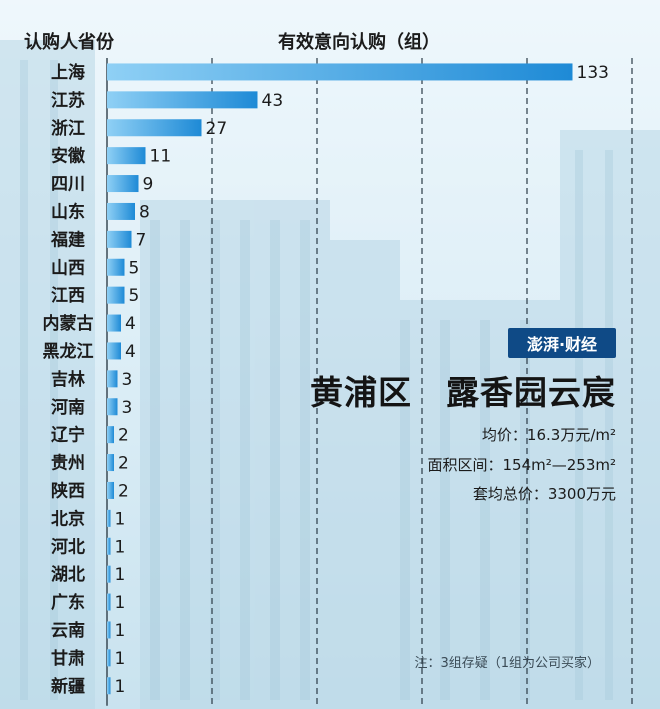 This screenshot has height=709, width=660. I want to click on category-label: 河北, so click(68, 547).